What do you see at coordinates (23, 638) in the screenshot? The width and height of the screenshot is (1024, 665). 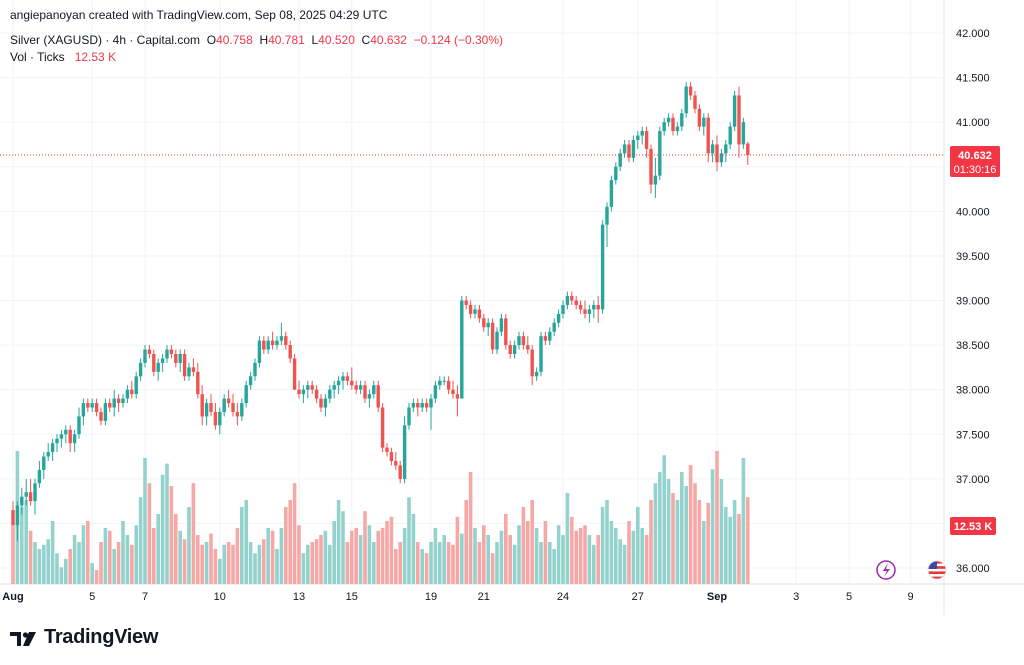 I see `tradingview-logo-icon` at bounding box center [23, 638].